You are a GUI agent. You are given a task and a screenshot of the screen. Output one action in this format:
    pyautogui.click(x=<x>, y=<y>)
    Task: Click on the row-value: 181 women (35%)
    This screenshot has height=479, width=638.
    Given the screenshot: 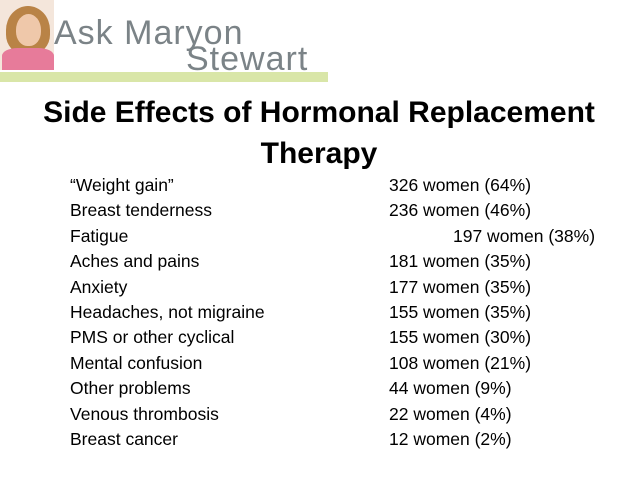 What is the action you would take?
    pyautogui.click(x=460, y=261)
    